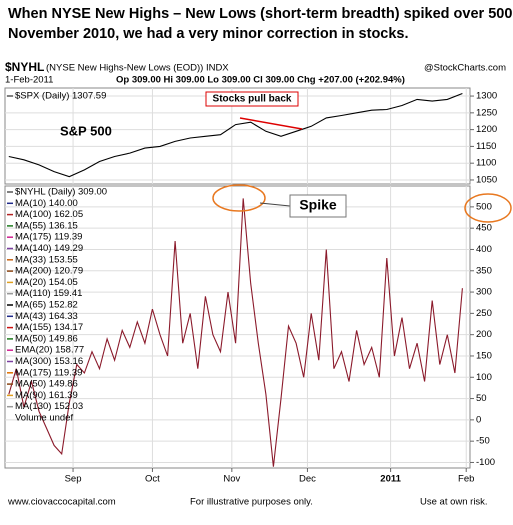 The width and height of the screenshot is (513, 525). Describe the element at coordinates (49, 350) in the screenshot. I see `legend-label: EMA(20) 158.77` at that location.